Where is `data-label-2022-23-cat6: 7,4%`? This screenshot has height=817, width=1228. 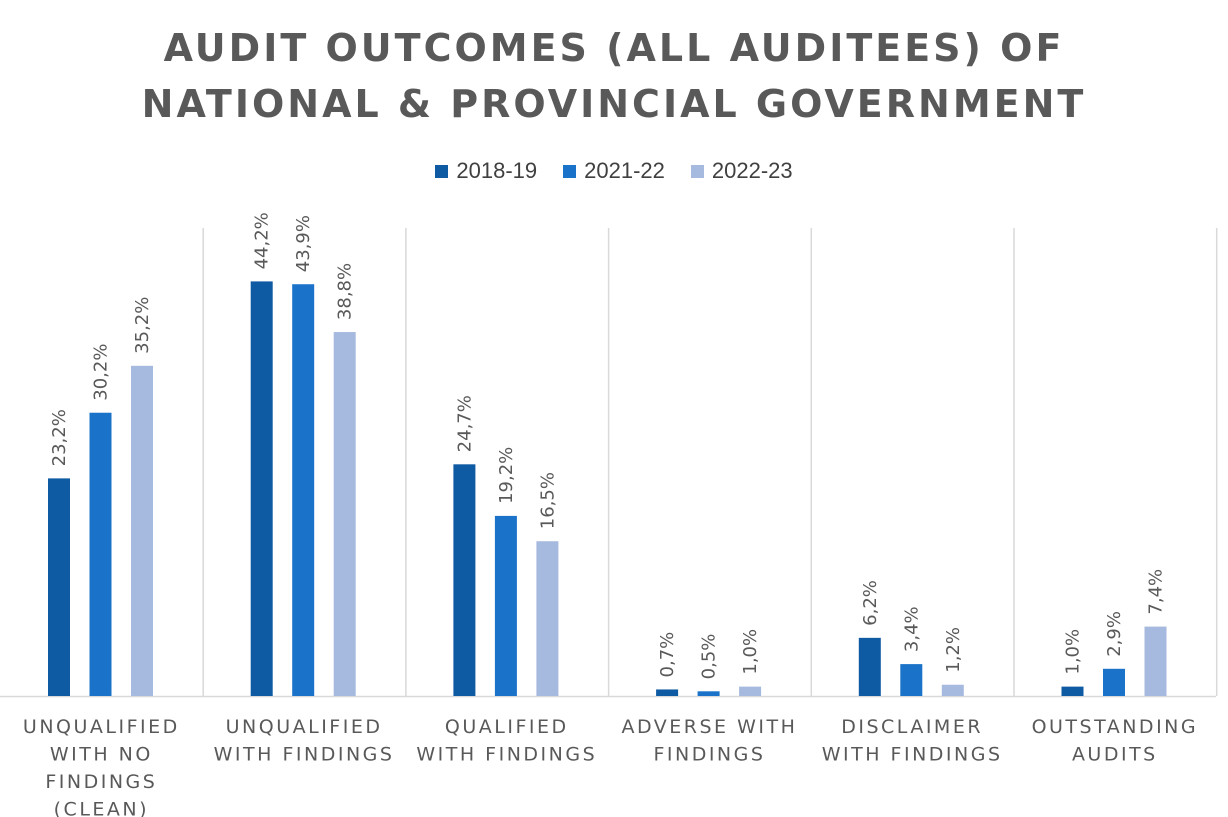
data-label-2022-23-cat6: 7,4% is located at coordinates (1156, 592).